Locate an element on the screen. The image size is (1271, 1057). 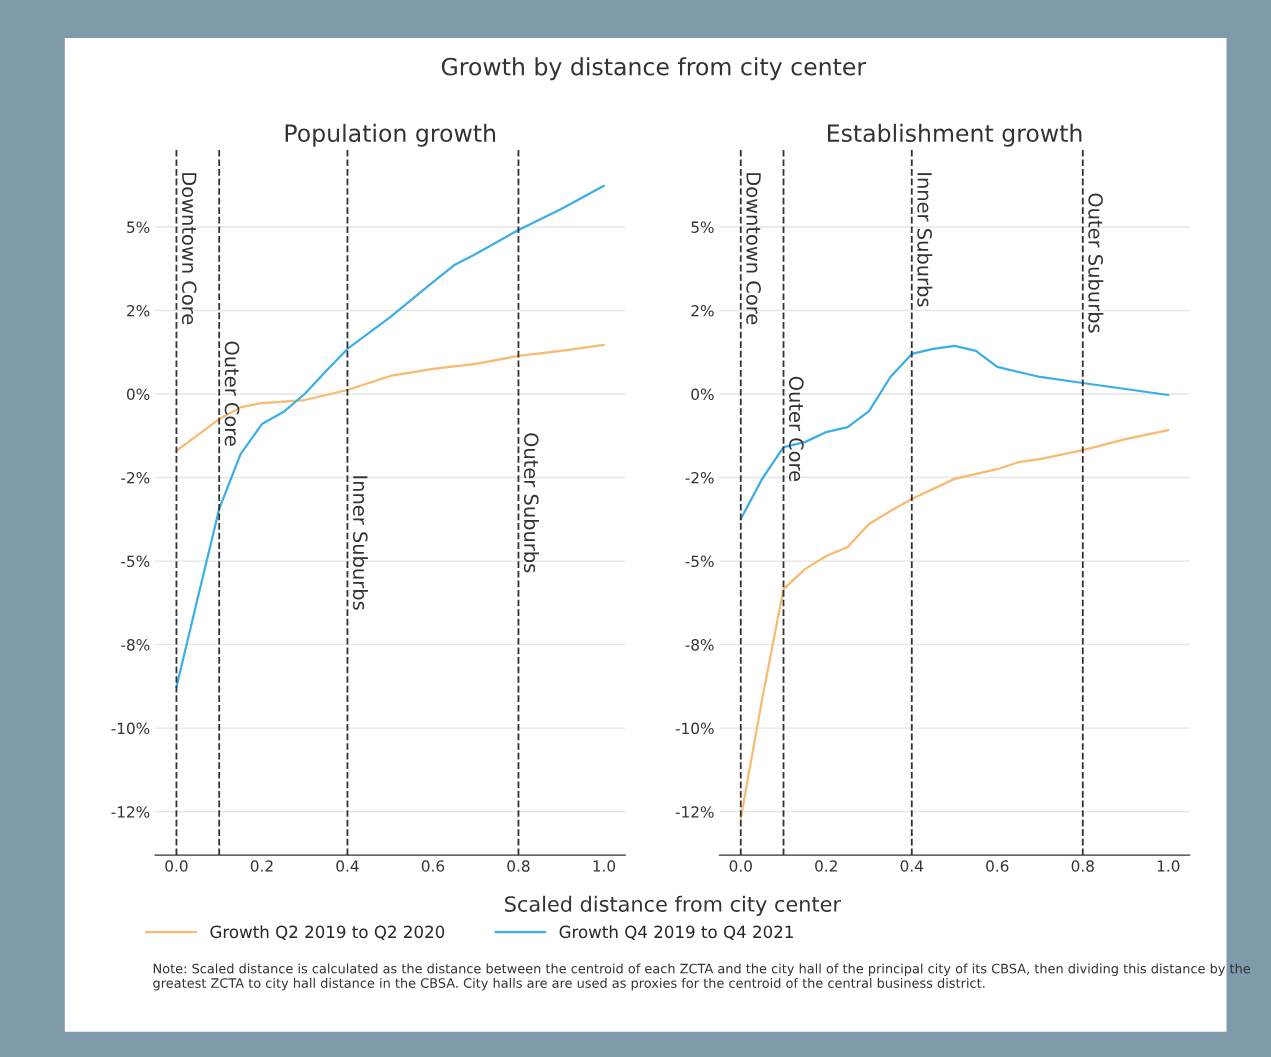
chart-title: Population growth is located at coordinates (390, 135).